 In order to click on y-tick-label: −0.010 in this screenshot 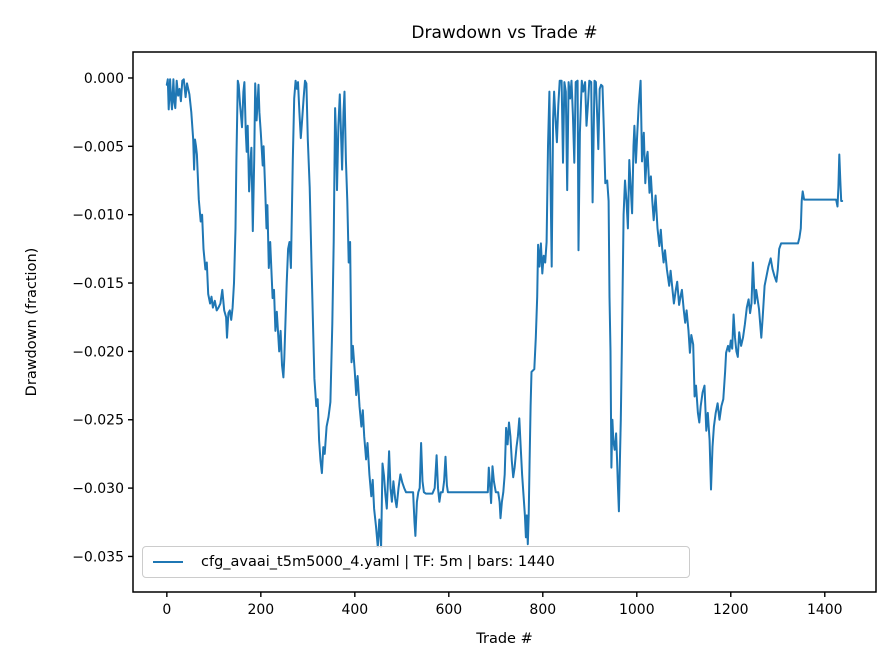, I will do `click(98, 216)`.